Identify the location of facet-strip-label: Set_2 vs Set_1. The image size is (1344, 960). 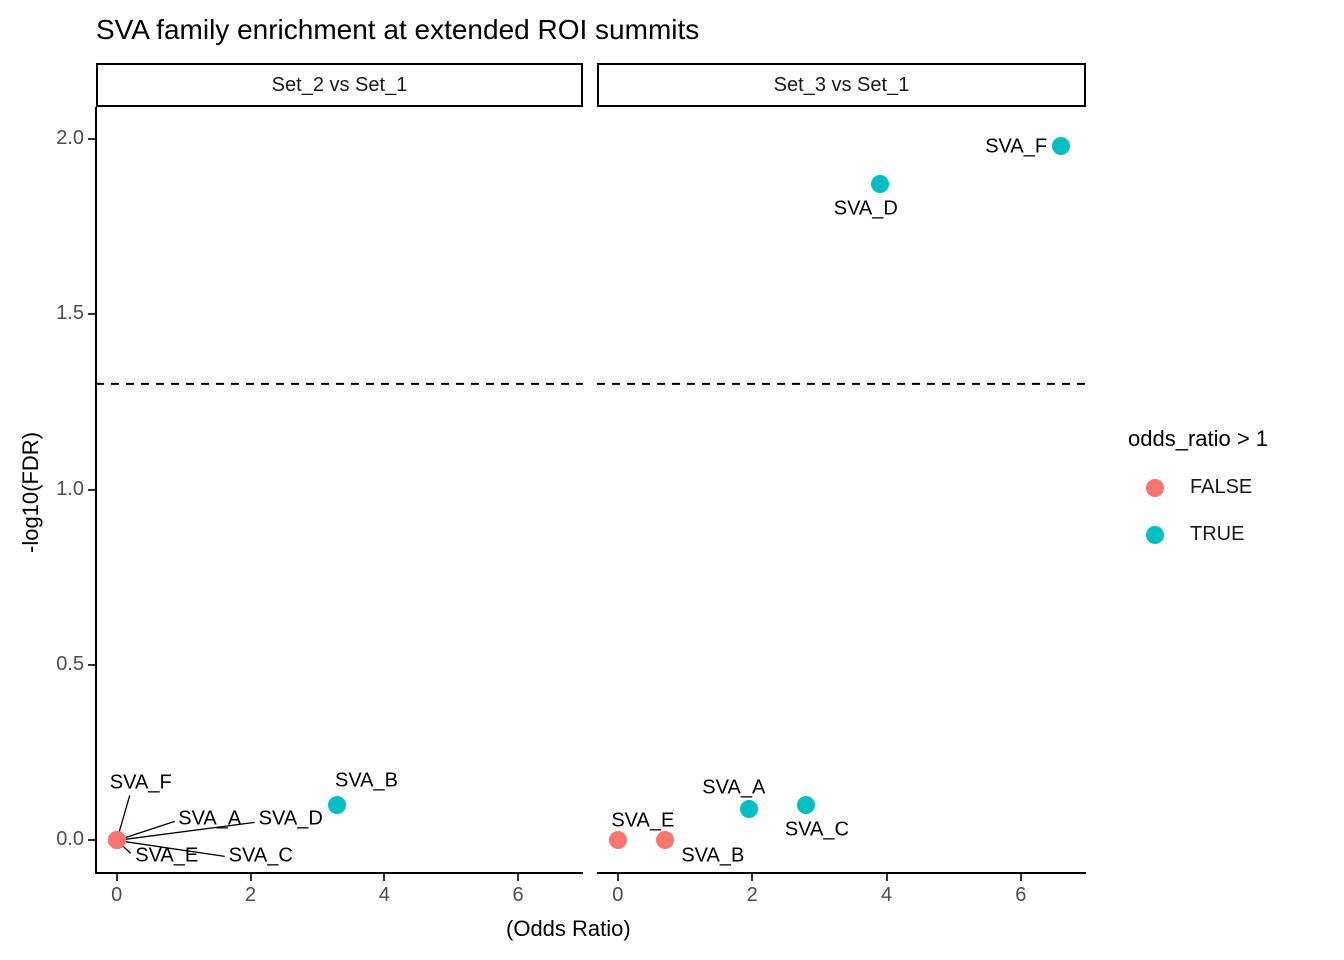
(339, 84).